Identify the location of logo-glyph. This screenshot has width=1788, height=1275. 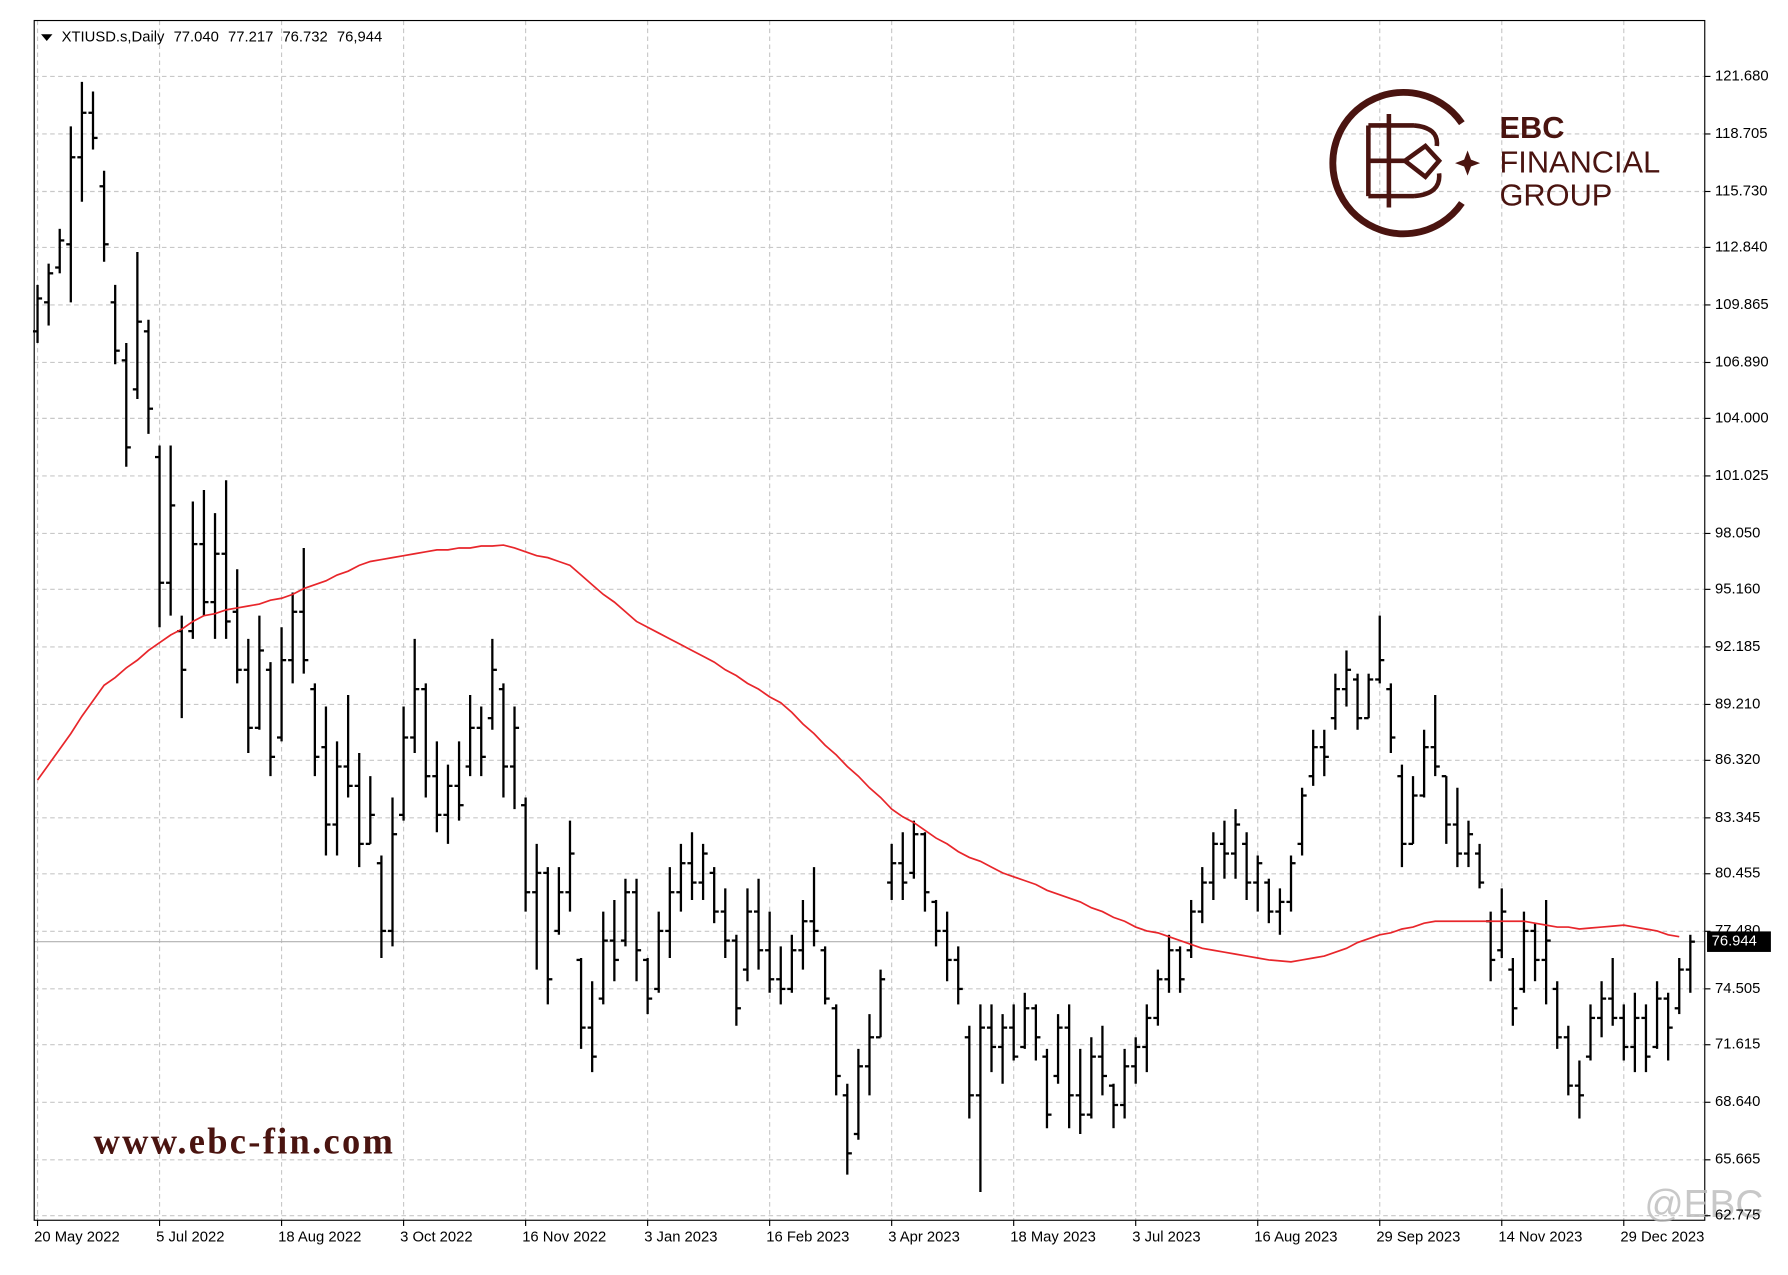
(1404, 161).